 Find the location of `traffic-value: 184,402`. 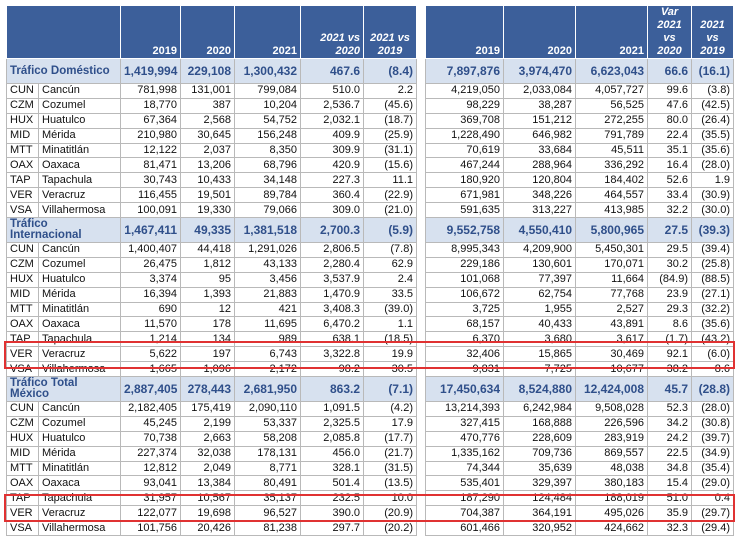

traffic-value: 184,402 is located at coordinates (611, 180).